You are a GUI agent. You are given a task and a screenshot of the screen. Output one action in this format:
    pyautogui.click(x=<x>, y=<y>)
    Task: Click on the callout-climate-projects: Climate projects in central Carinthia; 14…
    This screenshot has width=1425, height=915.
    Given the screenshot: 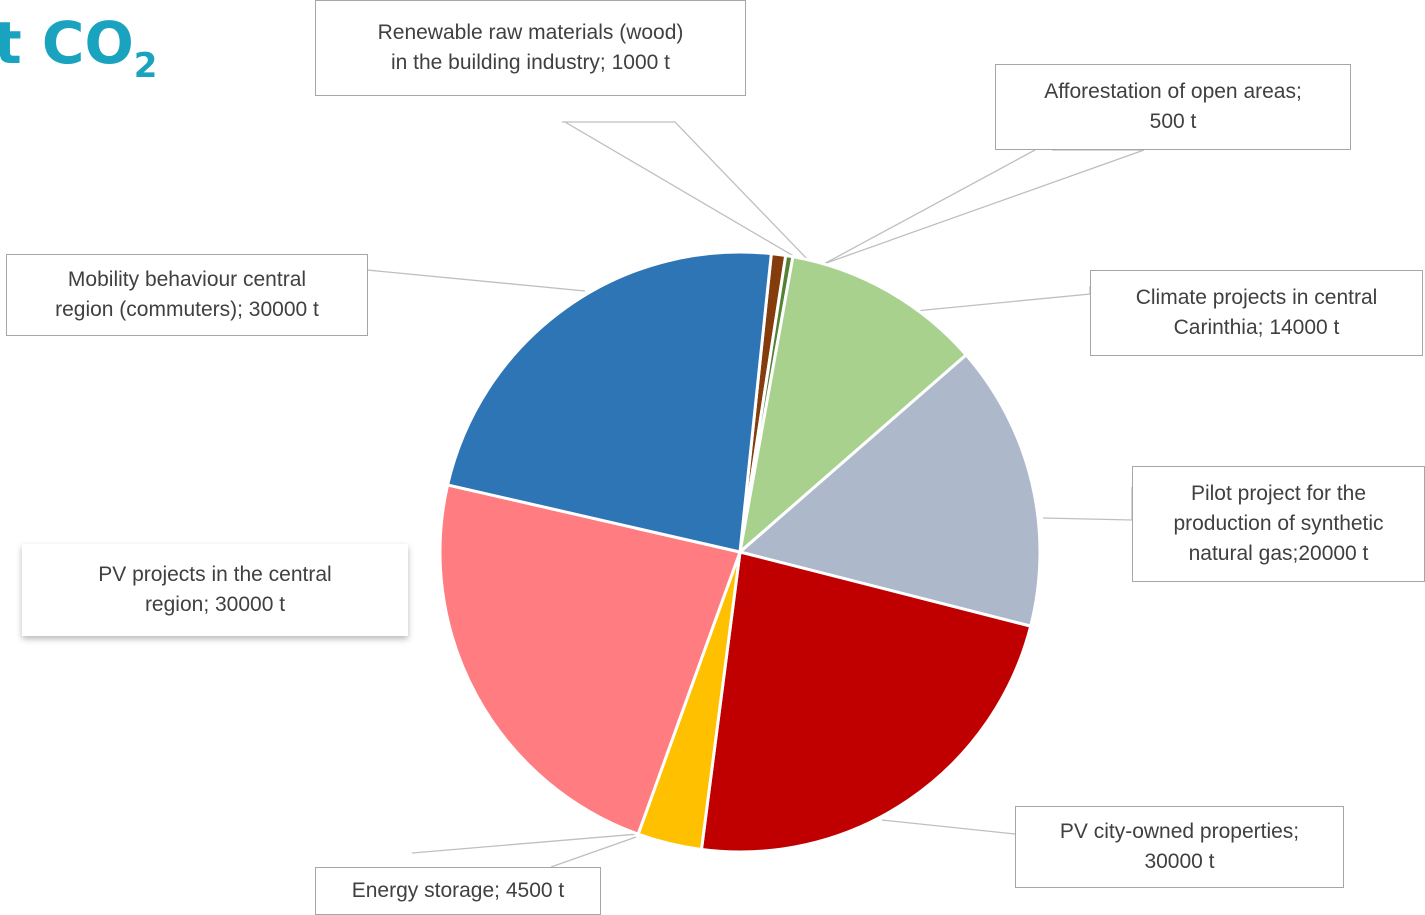 What is the action you would take?
    pyautogui.click(x=1256, y=313)
    